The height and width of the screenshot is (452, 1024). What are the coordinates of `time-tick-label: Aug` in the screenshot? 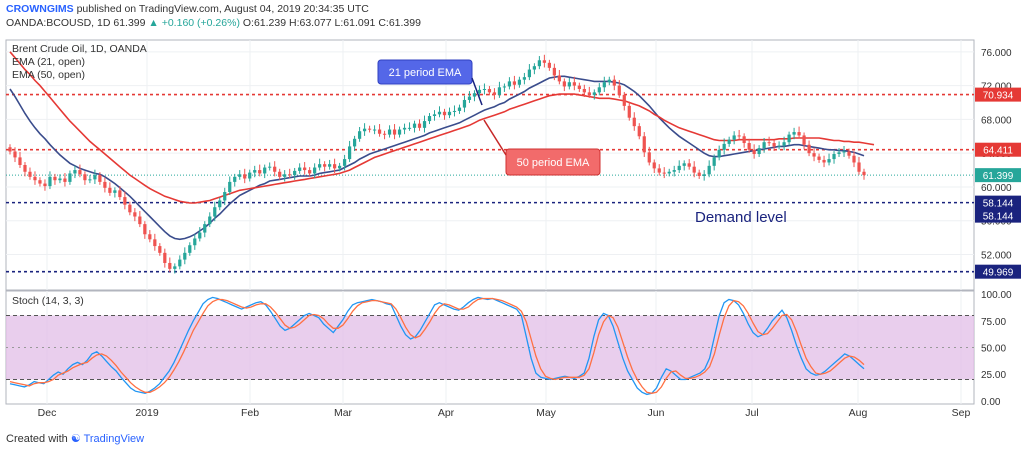 It's located at (858, 413).